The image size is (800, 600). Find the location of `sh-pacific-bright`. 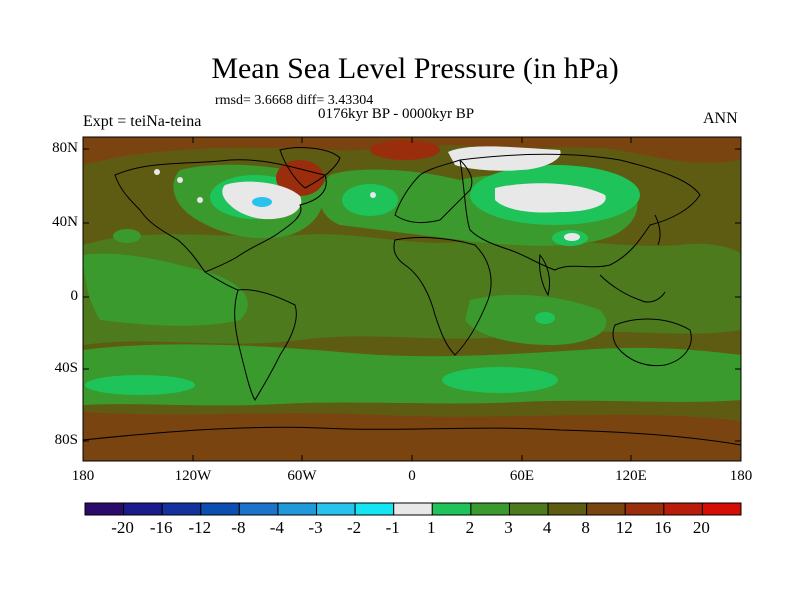

sh-pacific-bright is located at coordinates (140, 385).